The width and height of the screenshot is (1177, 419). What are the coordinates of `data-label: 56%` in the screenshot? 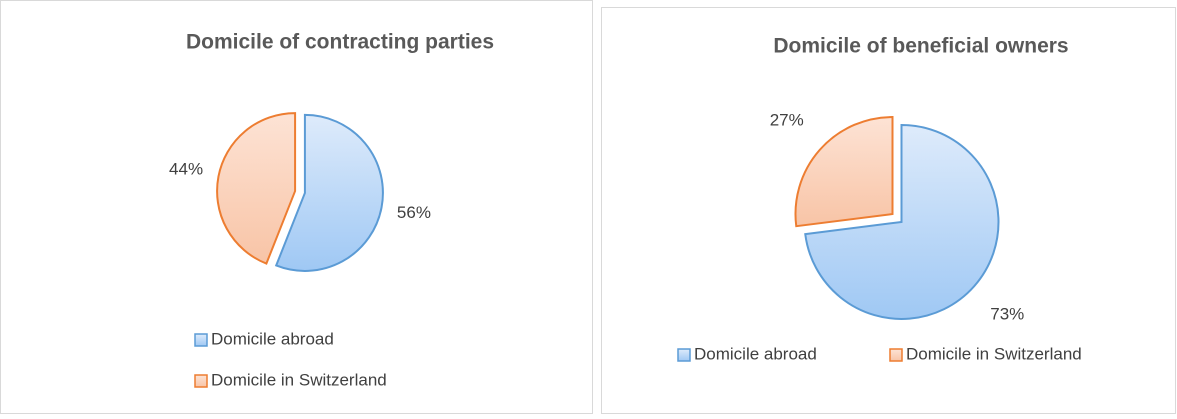 It's located at (414, 212).